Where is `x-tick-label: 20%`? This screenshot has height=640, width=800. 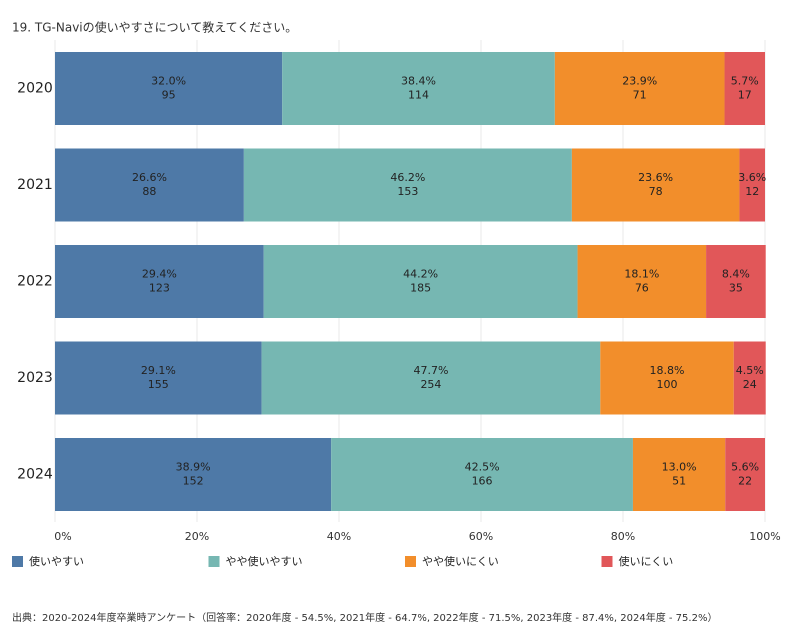
x-tick-label: 20% is located at coordinates (197, 536).